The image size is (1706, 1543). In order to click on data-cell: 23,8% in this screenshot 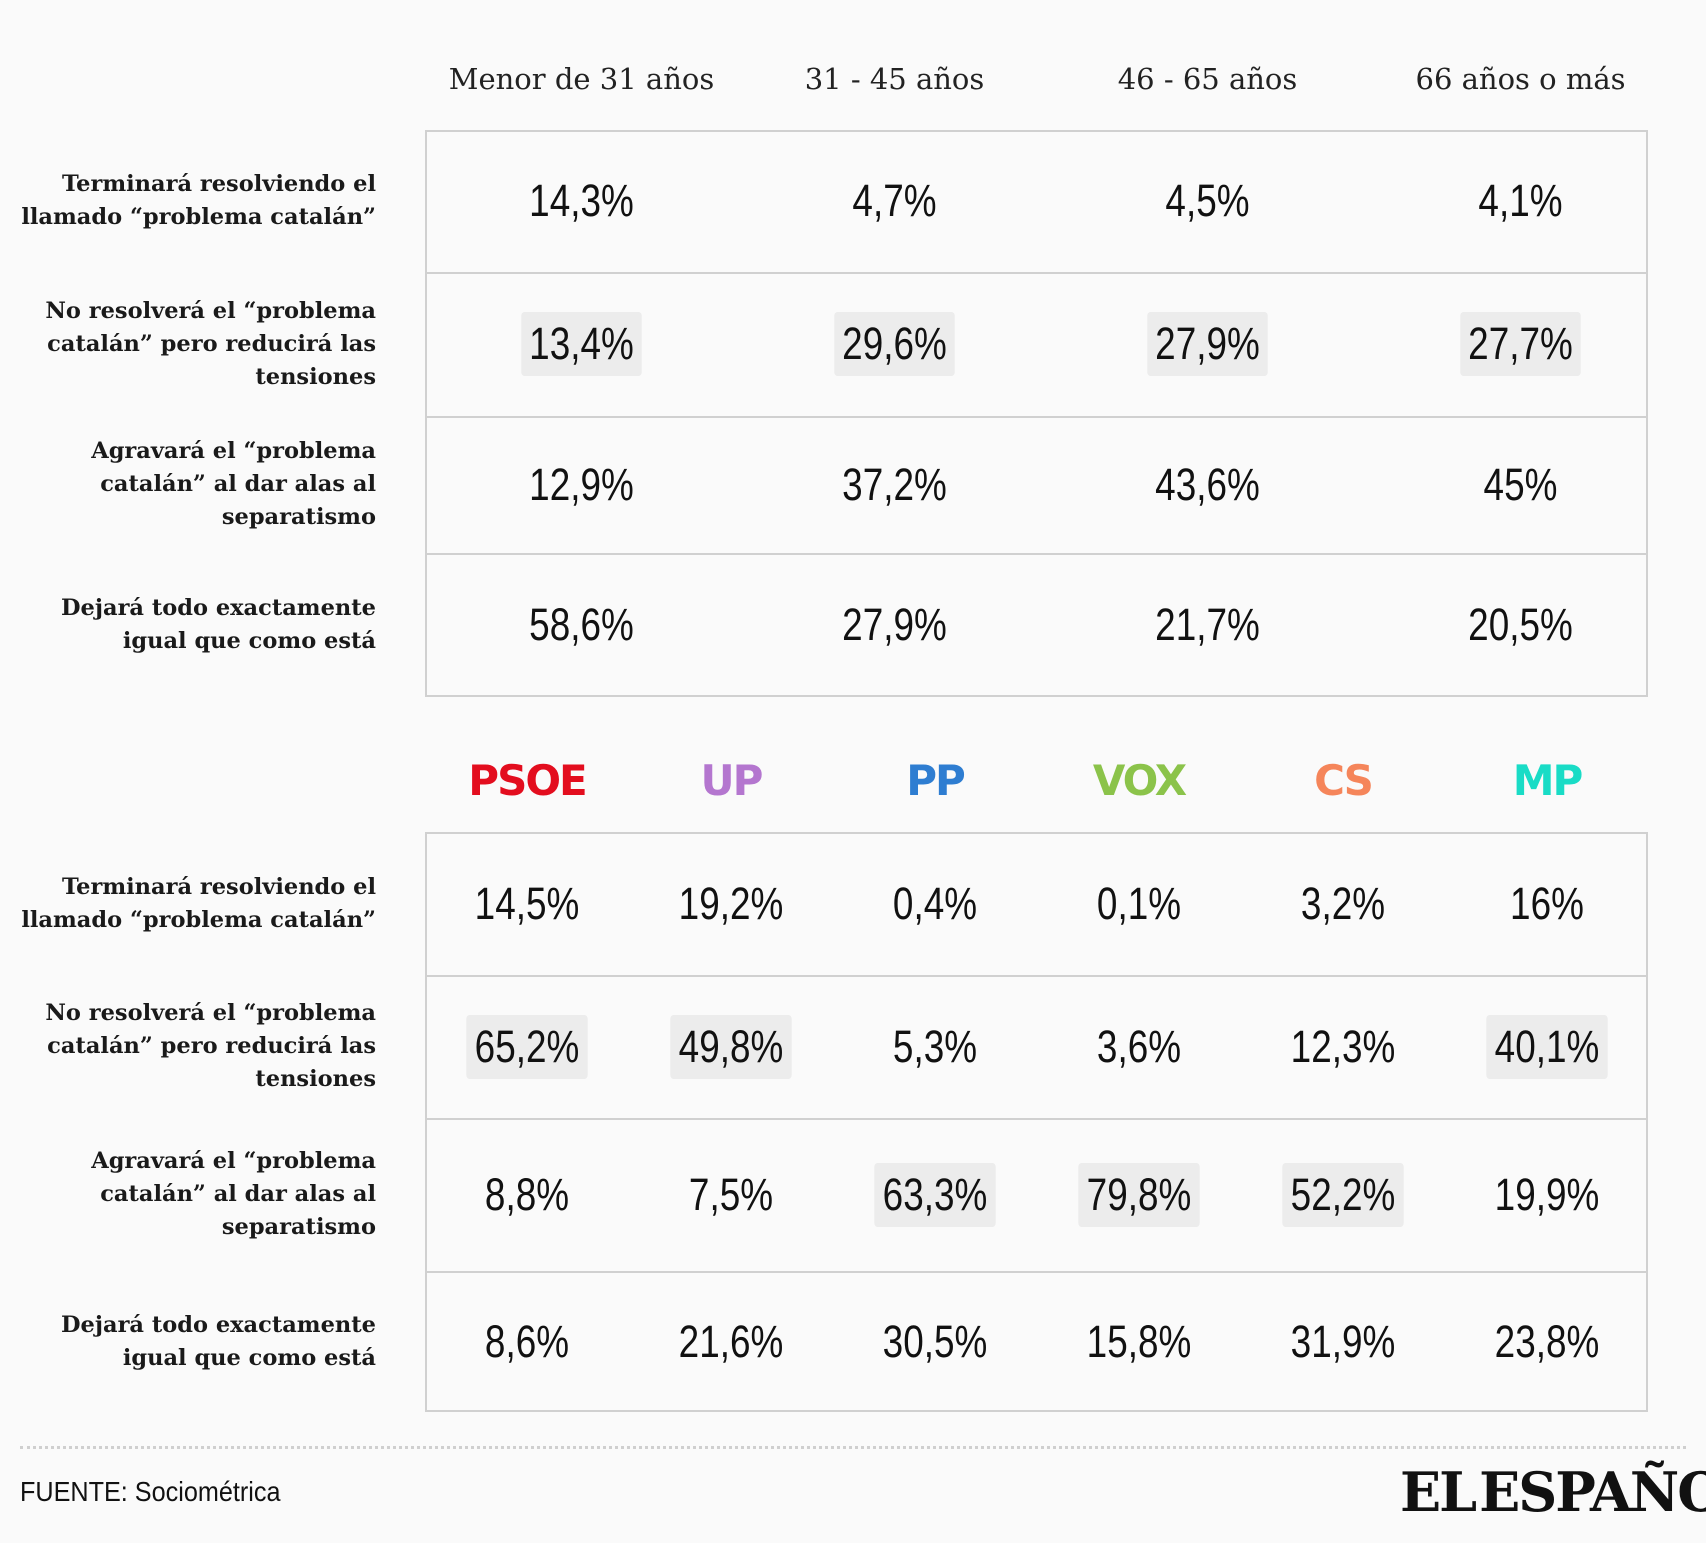, I will do `click(1546, 1341)`.